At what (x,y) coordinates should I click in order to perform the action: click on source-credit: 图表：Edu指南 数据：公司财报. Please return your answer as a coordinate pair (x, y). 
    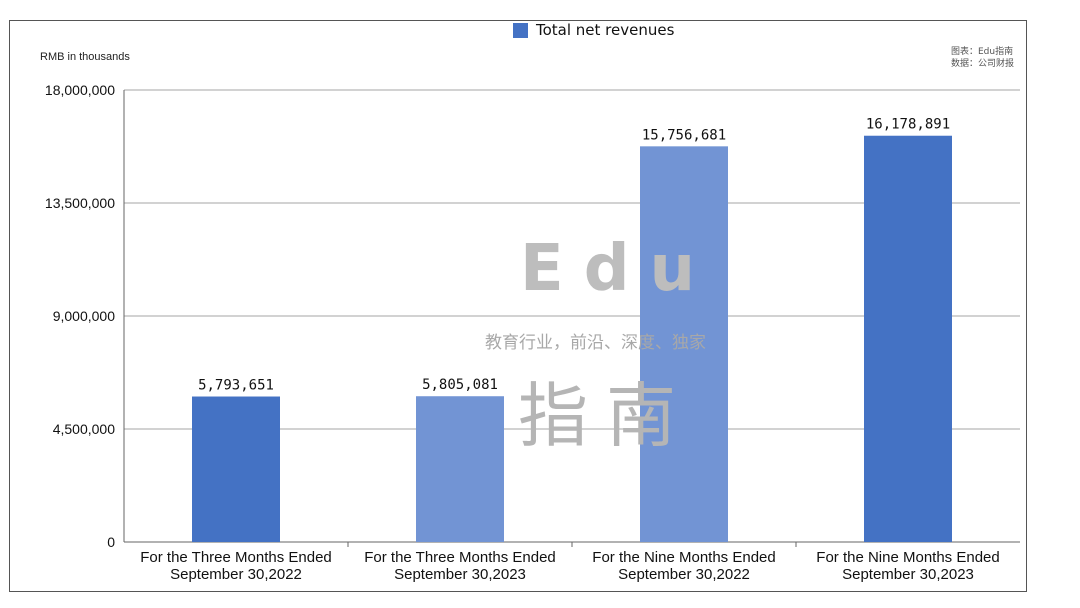
    Looking at the image, I should click on (982, 58).